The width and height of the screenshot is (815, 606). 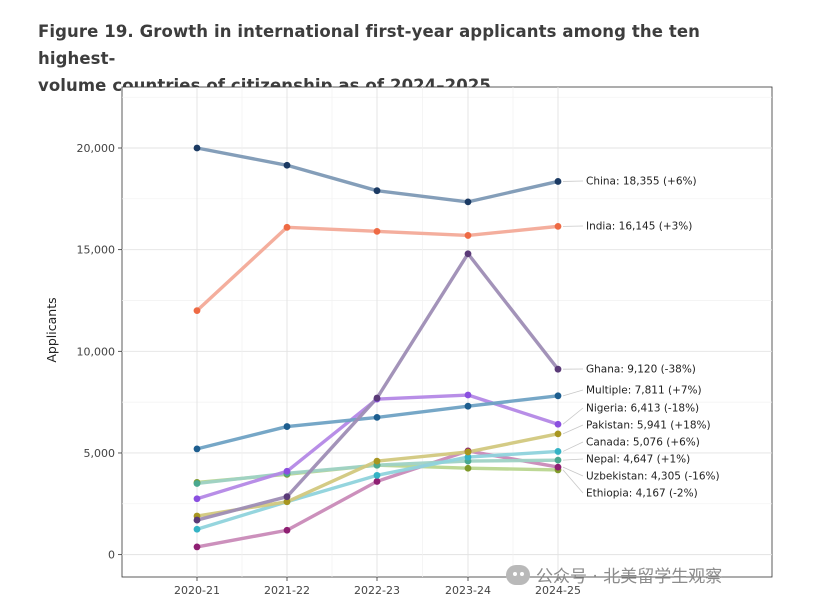 I want to click on watermark-text: 公众号 · 北美留学生观察, so click(x=629, y=577).